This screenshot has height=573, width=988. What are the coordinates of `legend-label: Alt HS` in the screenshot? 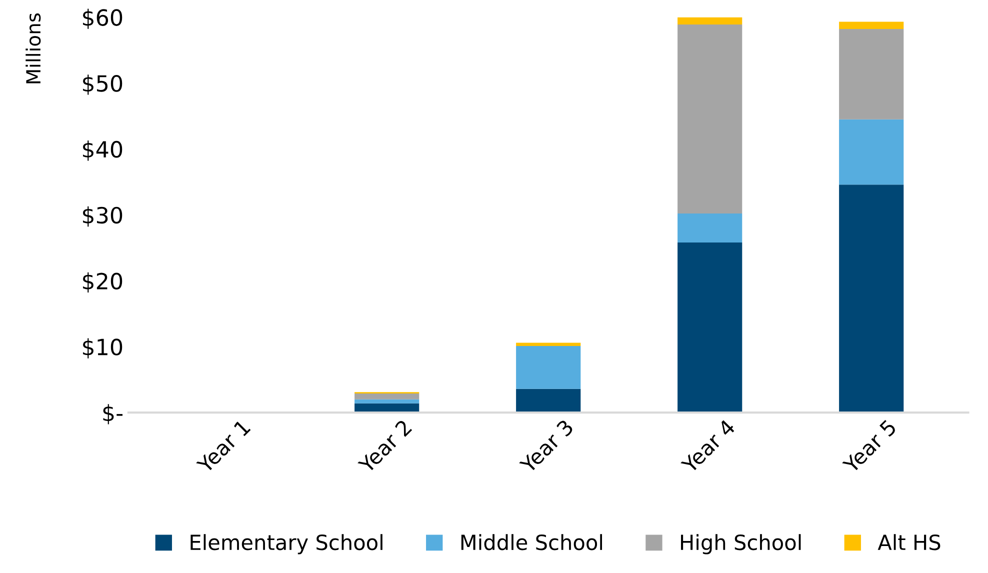 It's located at (909, 542).